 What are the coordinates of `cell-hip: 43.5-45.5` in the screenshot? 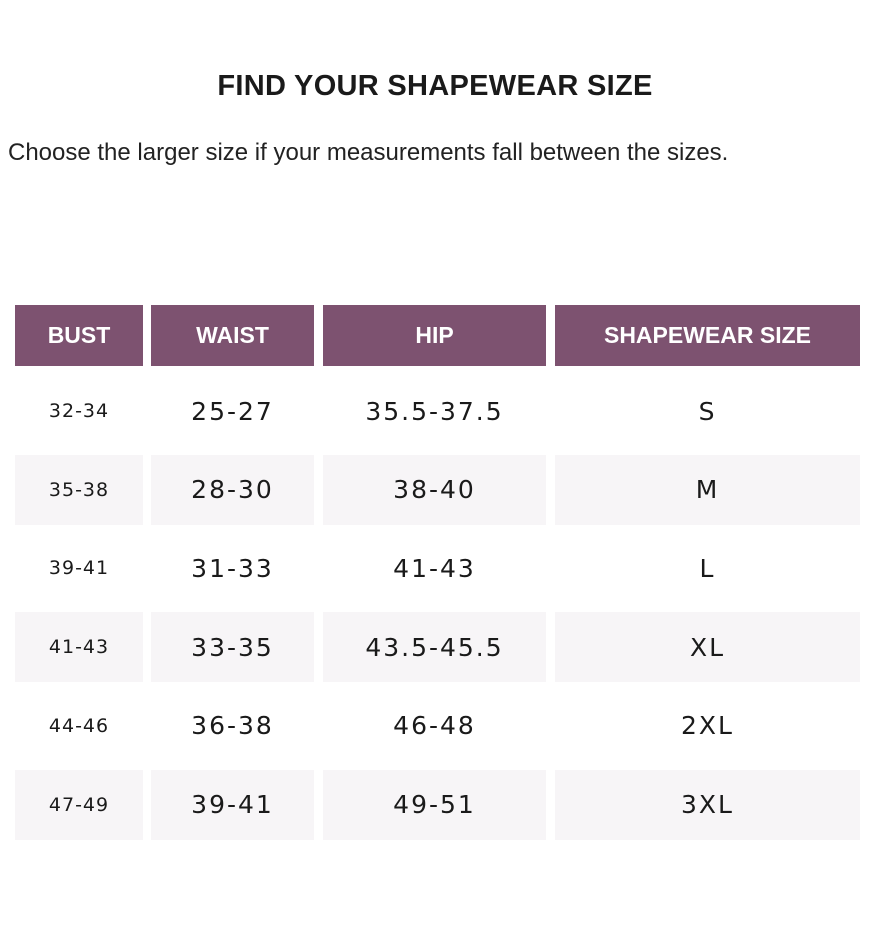 It's located at (434, 647).